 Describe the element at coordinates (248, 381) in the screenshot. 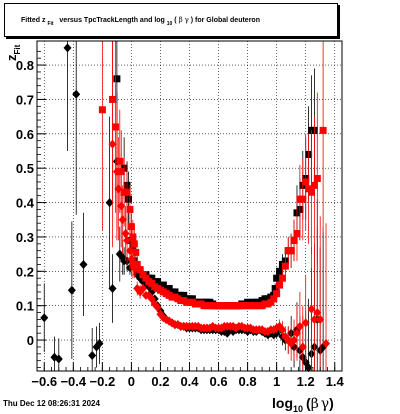

I see `x-tick-label: 0.8` at that location.